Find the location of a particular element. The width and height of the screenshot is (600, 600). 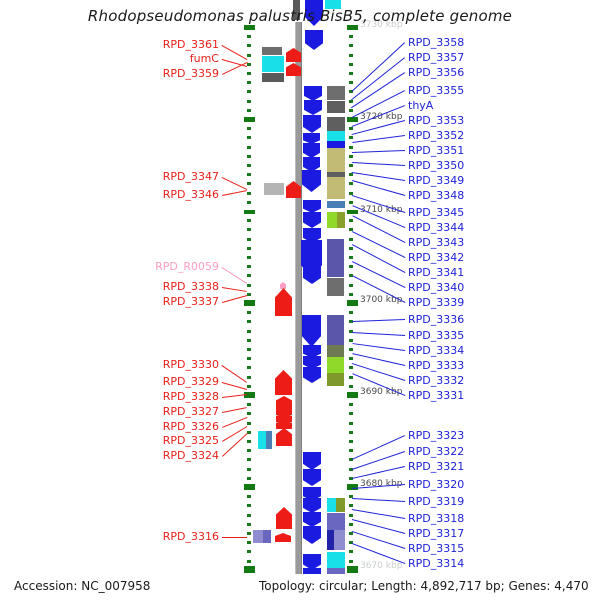

gene-label-forward: RPD_3316 is located at coordinates (190, 536).